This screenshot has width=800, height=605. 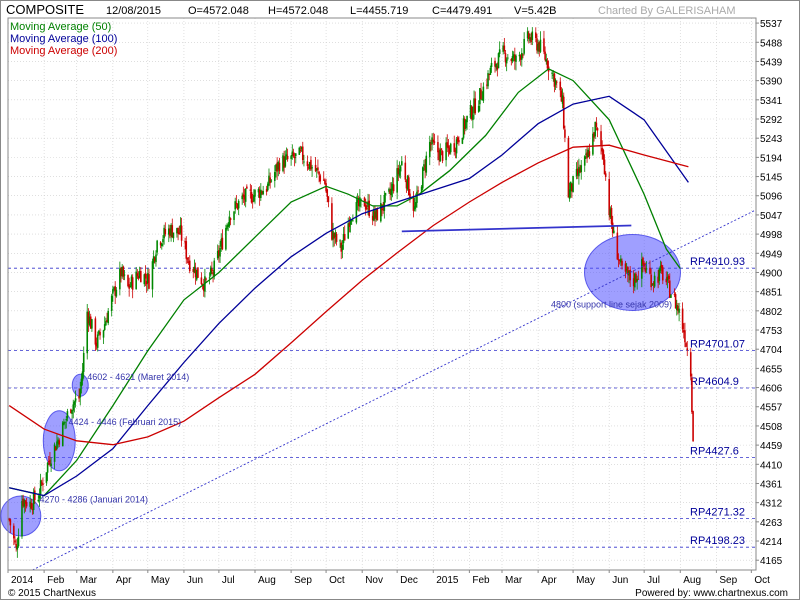 What do you see at coordinates (771, 484) in the screenshot?
I see `y-tick-label: 4361` at bounding box center [771, 484].